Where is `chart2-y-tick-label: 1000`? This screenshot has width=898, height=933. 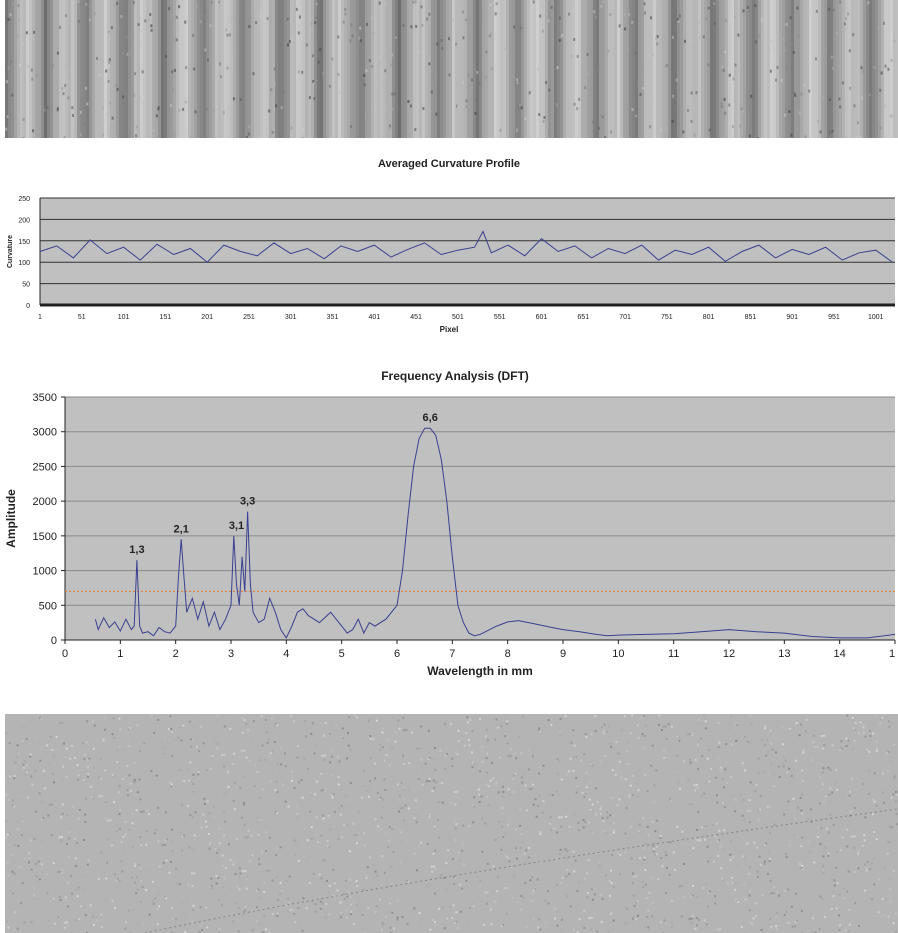 chart2-y-tick-label: 1000 is located at coordinates (45, 572).